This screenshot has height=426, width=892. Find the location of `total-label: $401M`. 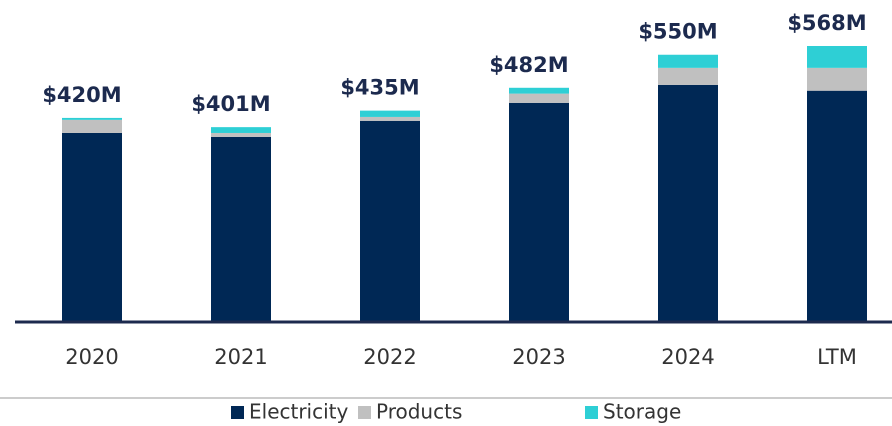

total-label: $401M is located at coordinates (230, 104).